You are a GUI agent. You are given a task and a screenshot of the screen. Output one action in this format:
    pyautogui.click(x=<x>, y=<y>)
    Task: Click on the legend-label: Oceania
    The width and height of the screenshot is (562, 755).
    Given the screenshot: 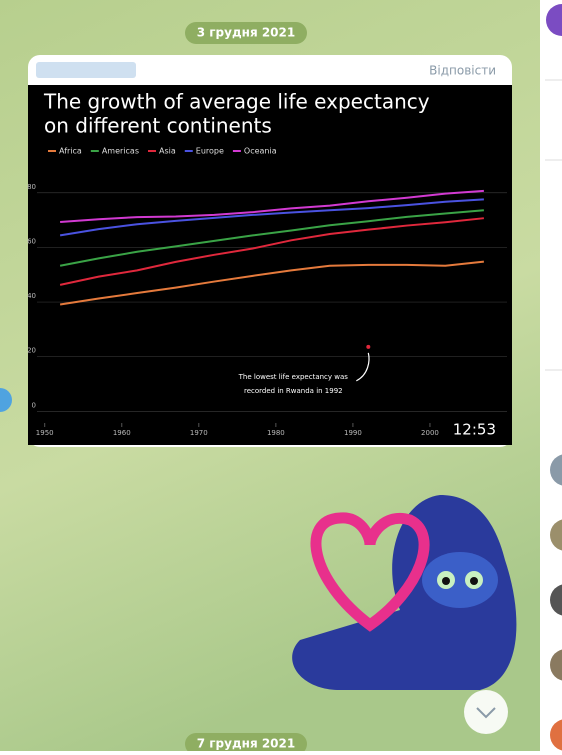 What is the action you would take?
    pyautogui.click(x=260, y=151)
    